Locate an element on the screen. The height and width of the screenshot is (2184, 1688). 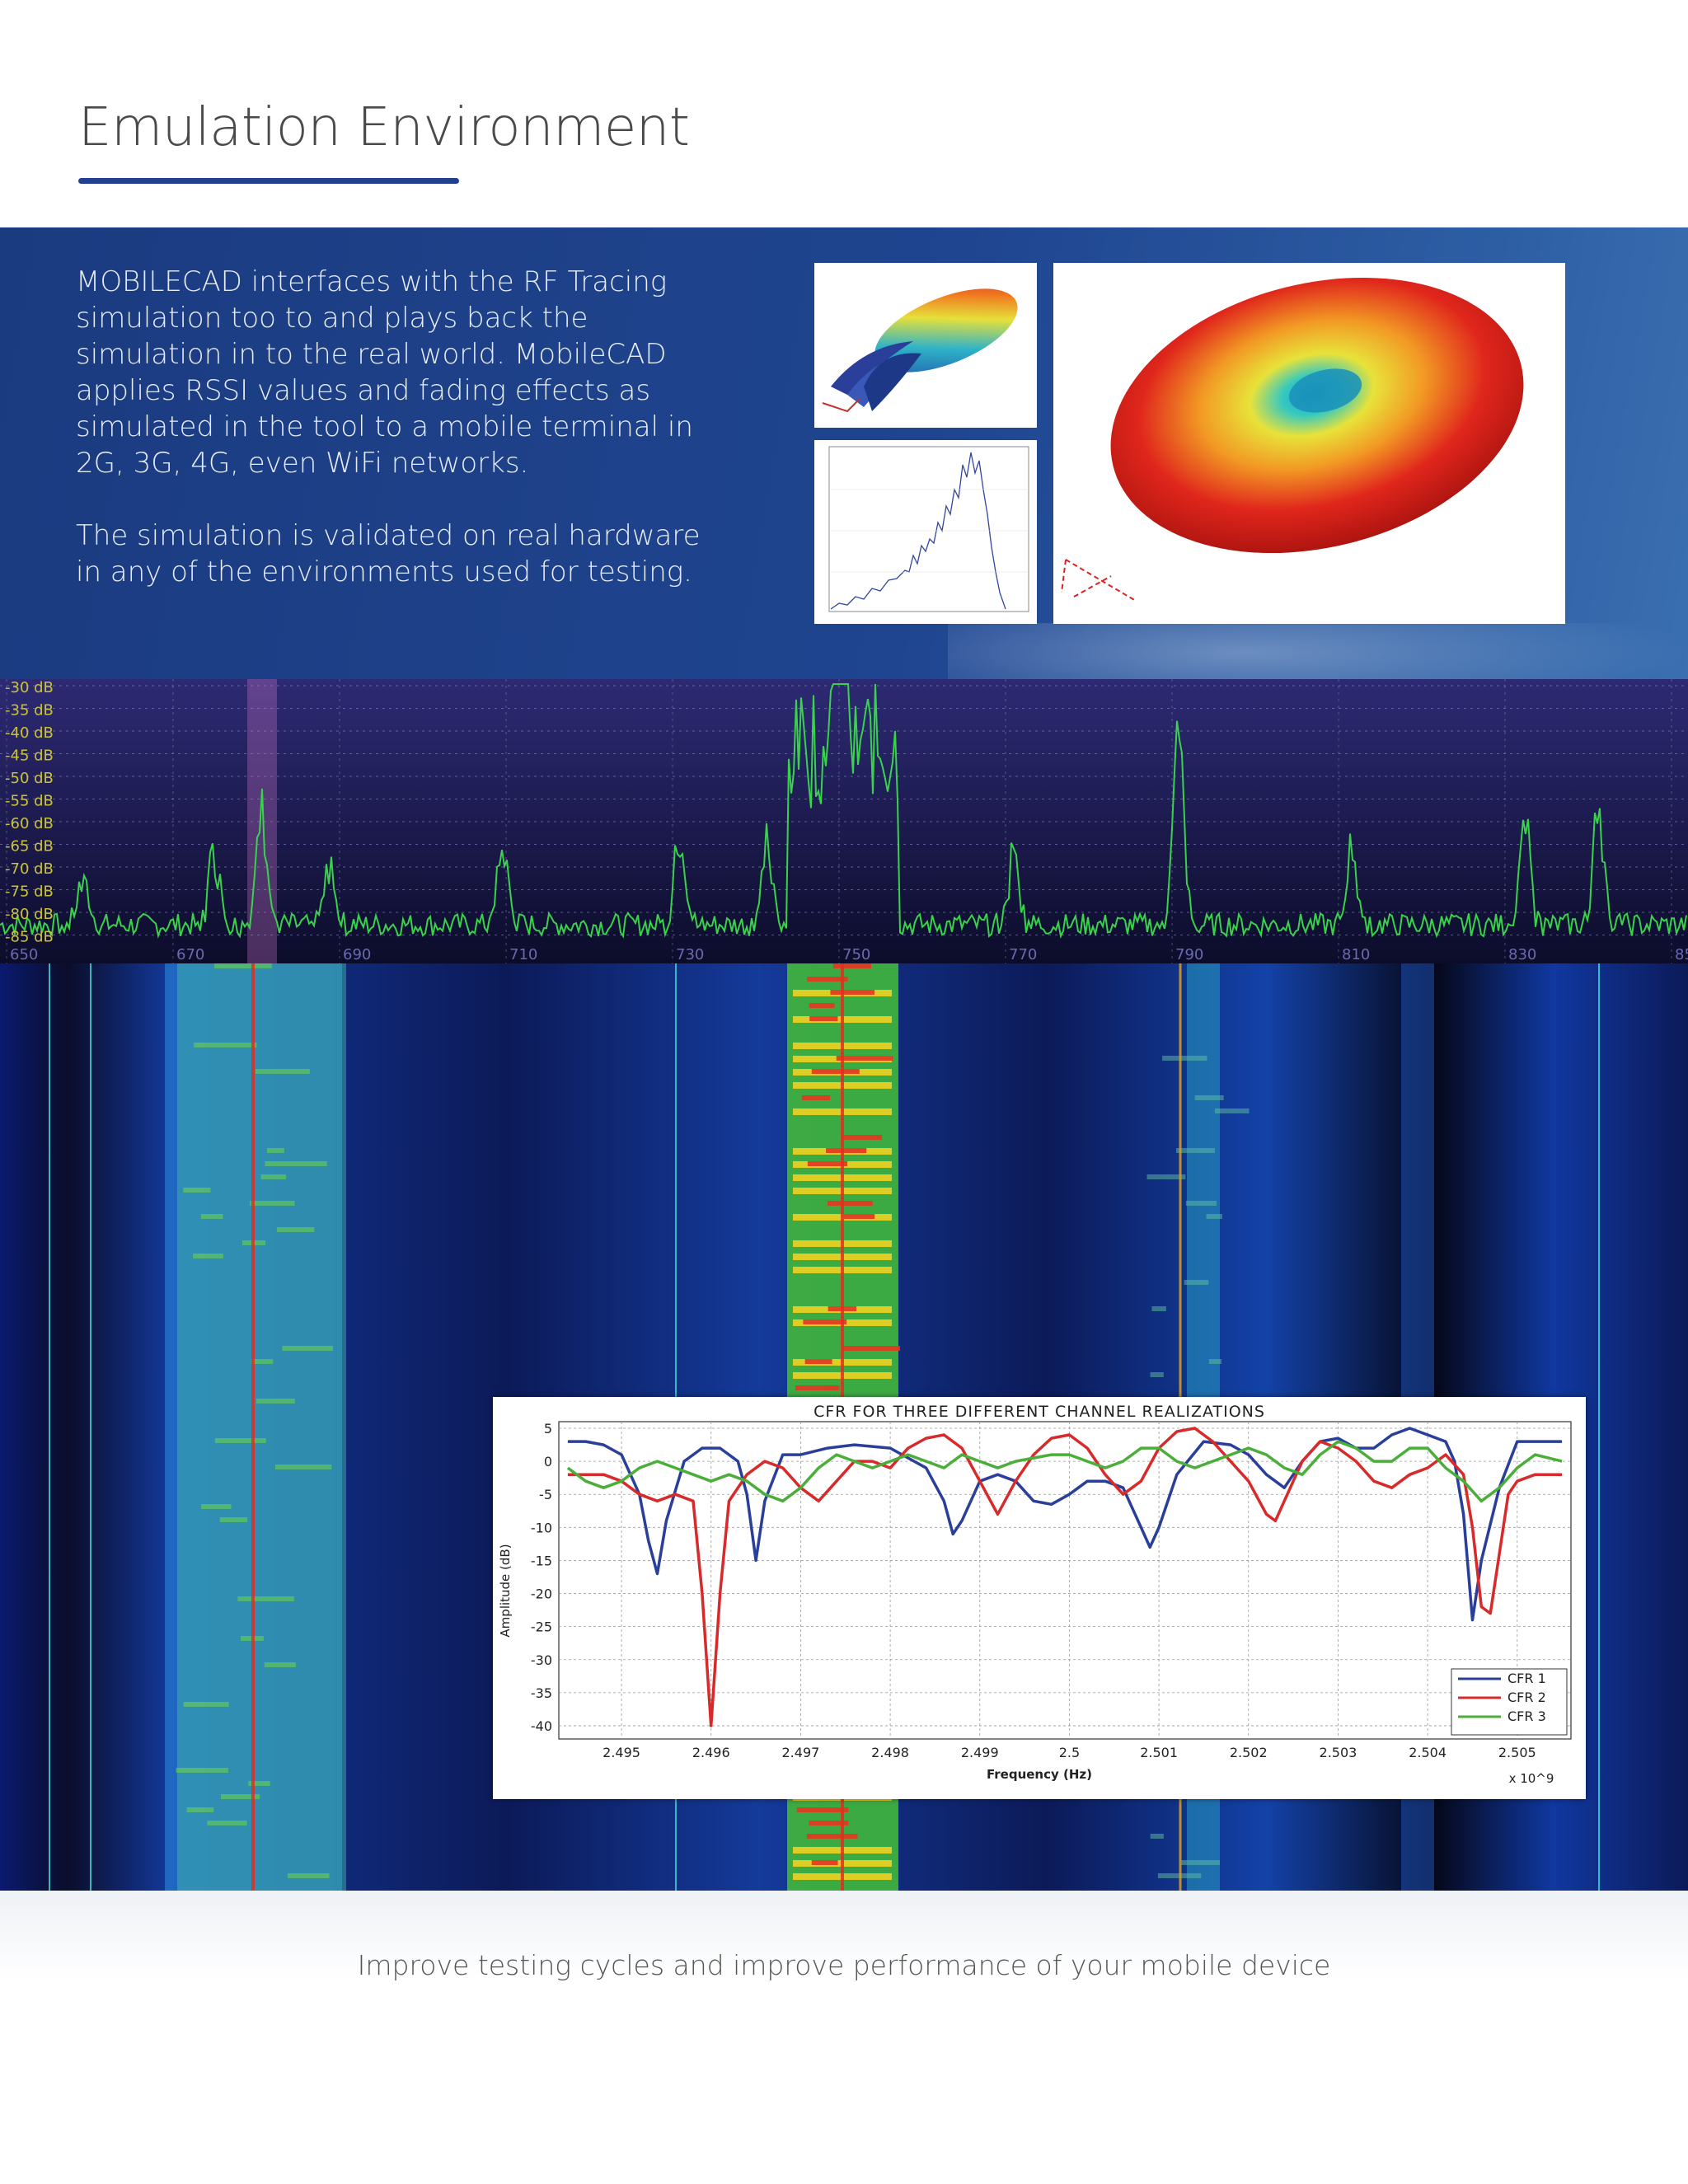
x-tick-label: 2.502 is located at coordinates (1249, 1752).